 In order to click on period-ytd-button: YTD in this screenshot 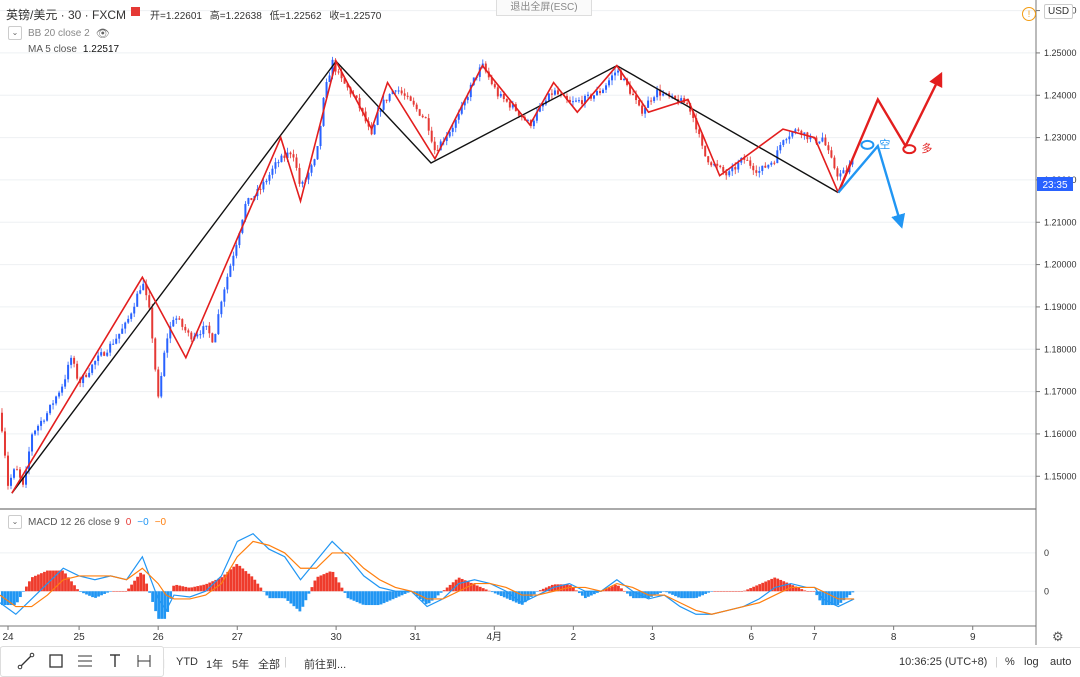, I will do `click(187, 662)`.